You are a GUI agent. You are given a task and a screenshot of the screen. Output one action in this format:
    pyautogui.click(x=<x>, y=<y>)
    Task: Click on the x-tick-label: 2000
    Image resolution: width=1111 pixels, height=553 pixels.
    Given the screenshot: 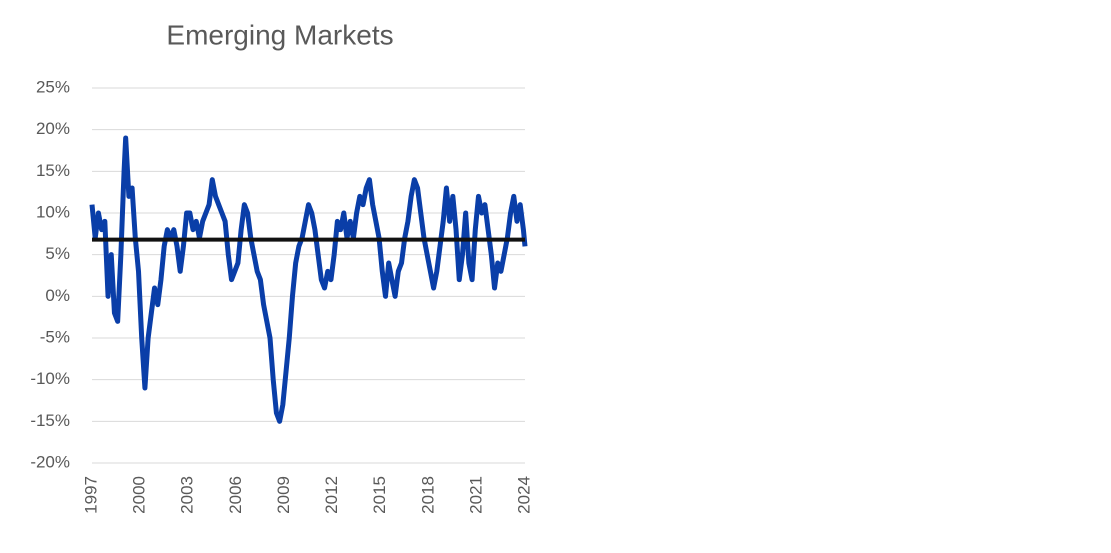 What is the action you would take?
    pyautogui.click(x=139, y=495)
    